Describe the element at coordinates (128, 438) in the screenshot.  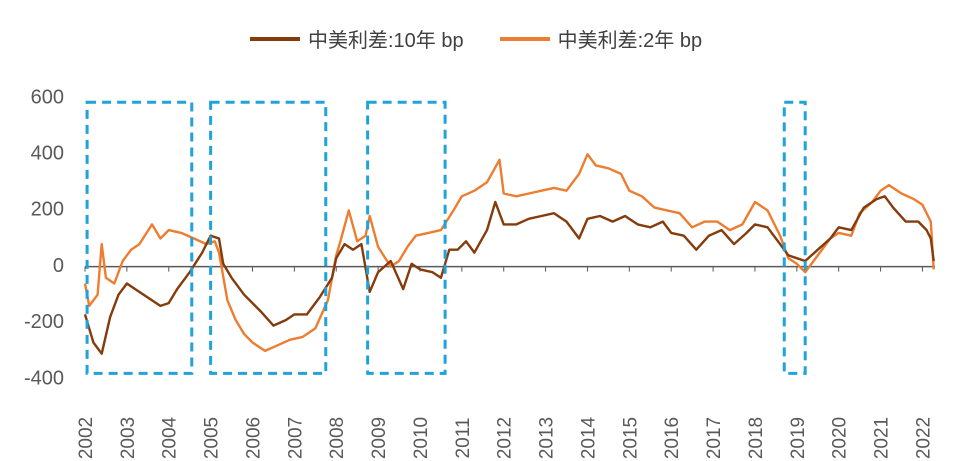
I see `x-tick-label: 2003` at that location.